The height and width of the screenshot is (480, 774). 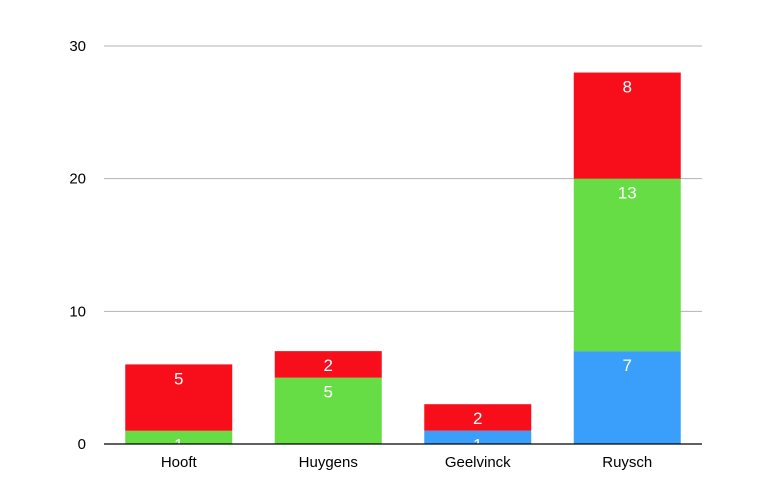 What do you see at coordinates (77, 311) in the screenshot?
I see `y-tick-label: 10` at bounding box center [77, 311].